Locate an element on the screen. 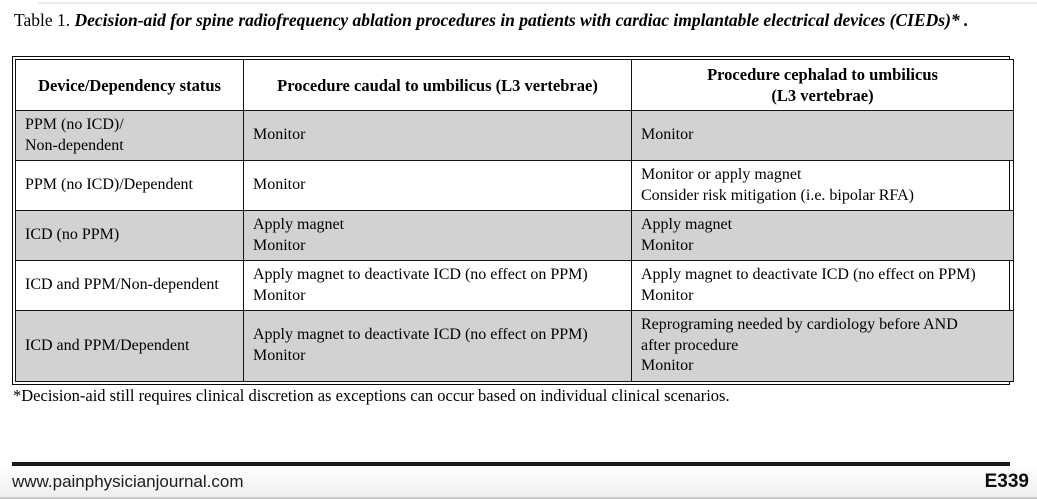 The image size is (1037, 499). cell-device-status: ICD and PPM/Non-dependent is located at coordinates (129, 286).